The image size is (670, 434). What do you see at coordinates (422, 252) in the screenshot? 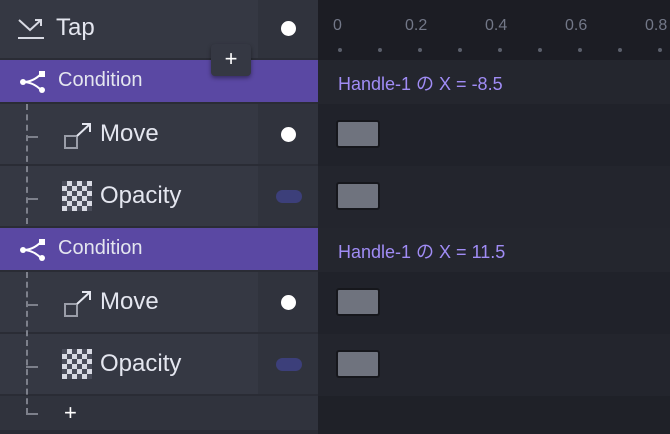
I see `condition-expression: Handle-1 の X = 11.5` at bounding box center [422, 252].